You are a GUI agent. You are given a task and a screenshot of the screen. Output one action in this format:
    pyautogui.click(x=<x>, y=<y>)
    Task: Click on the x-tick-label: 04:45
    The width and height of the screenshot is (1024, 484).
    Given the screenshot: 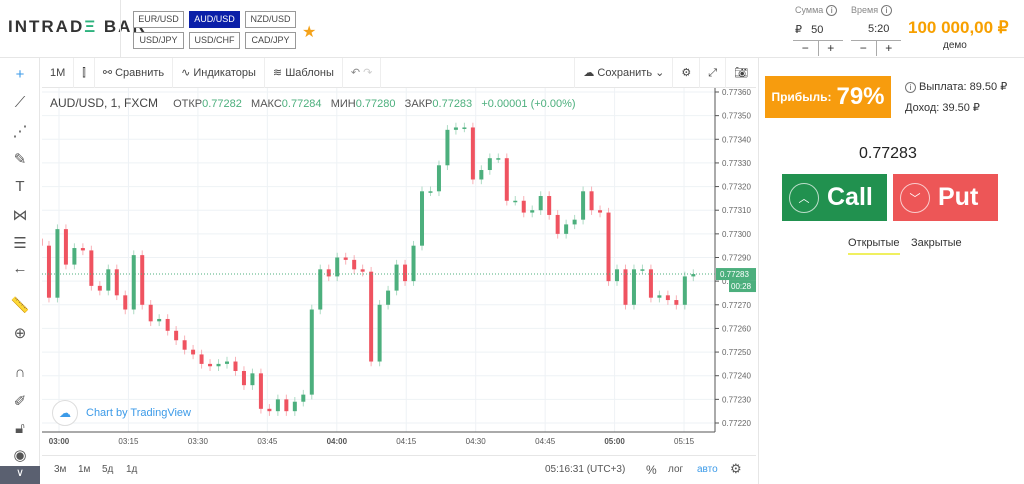 What is the action you would take?
    pyautogui.click(x=545, y=441)
    